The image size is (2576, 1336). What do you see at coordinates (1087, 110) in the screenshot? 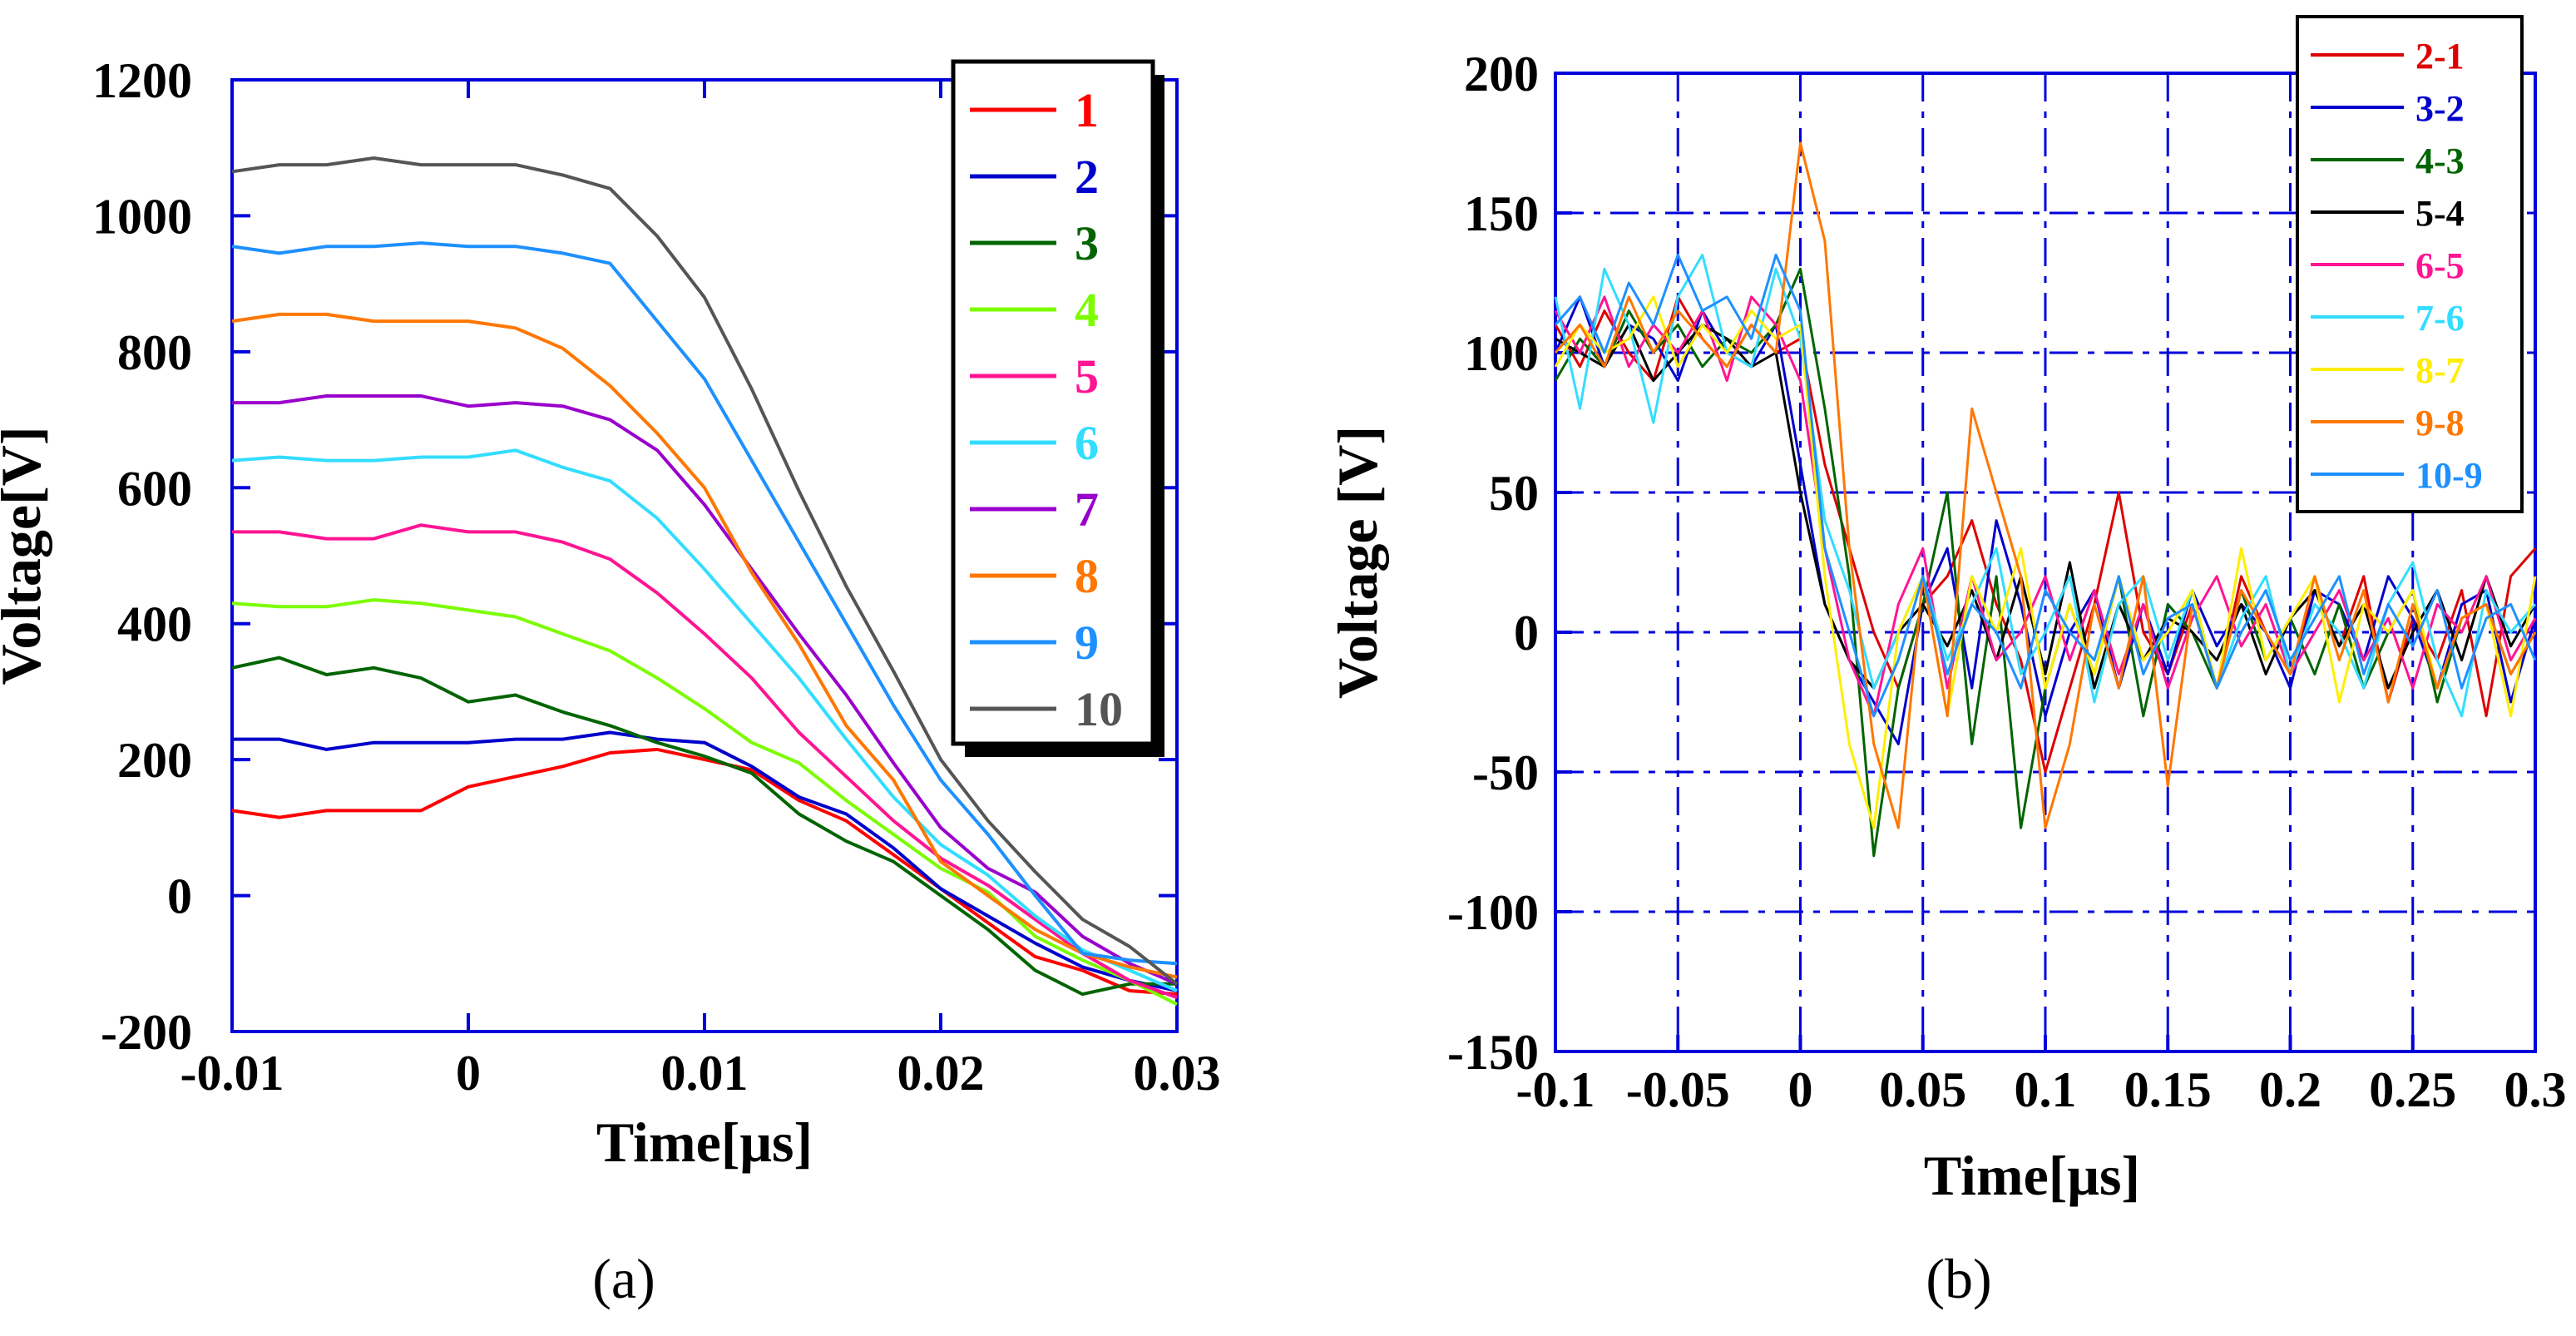
I see `chart-a-legend-label-1: 1` at bounding box center [1087, 110].